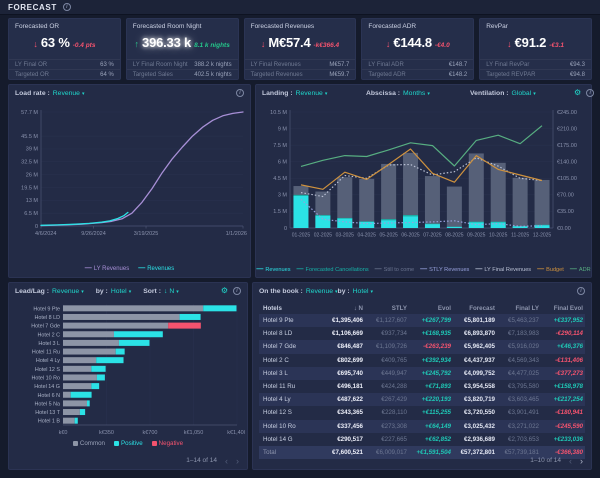 This screenshot has height=478, width=600. Describe the element at coordinates (68, 93) in the screenshot. I see `load-rate-metric-dropdown: Revenue ▾` at that location.